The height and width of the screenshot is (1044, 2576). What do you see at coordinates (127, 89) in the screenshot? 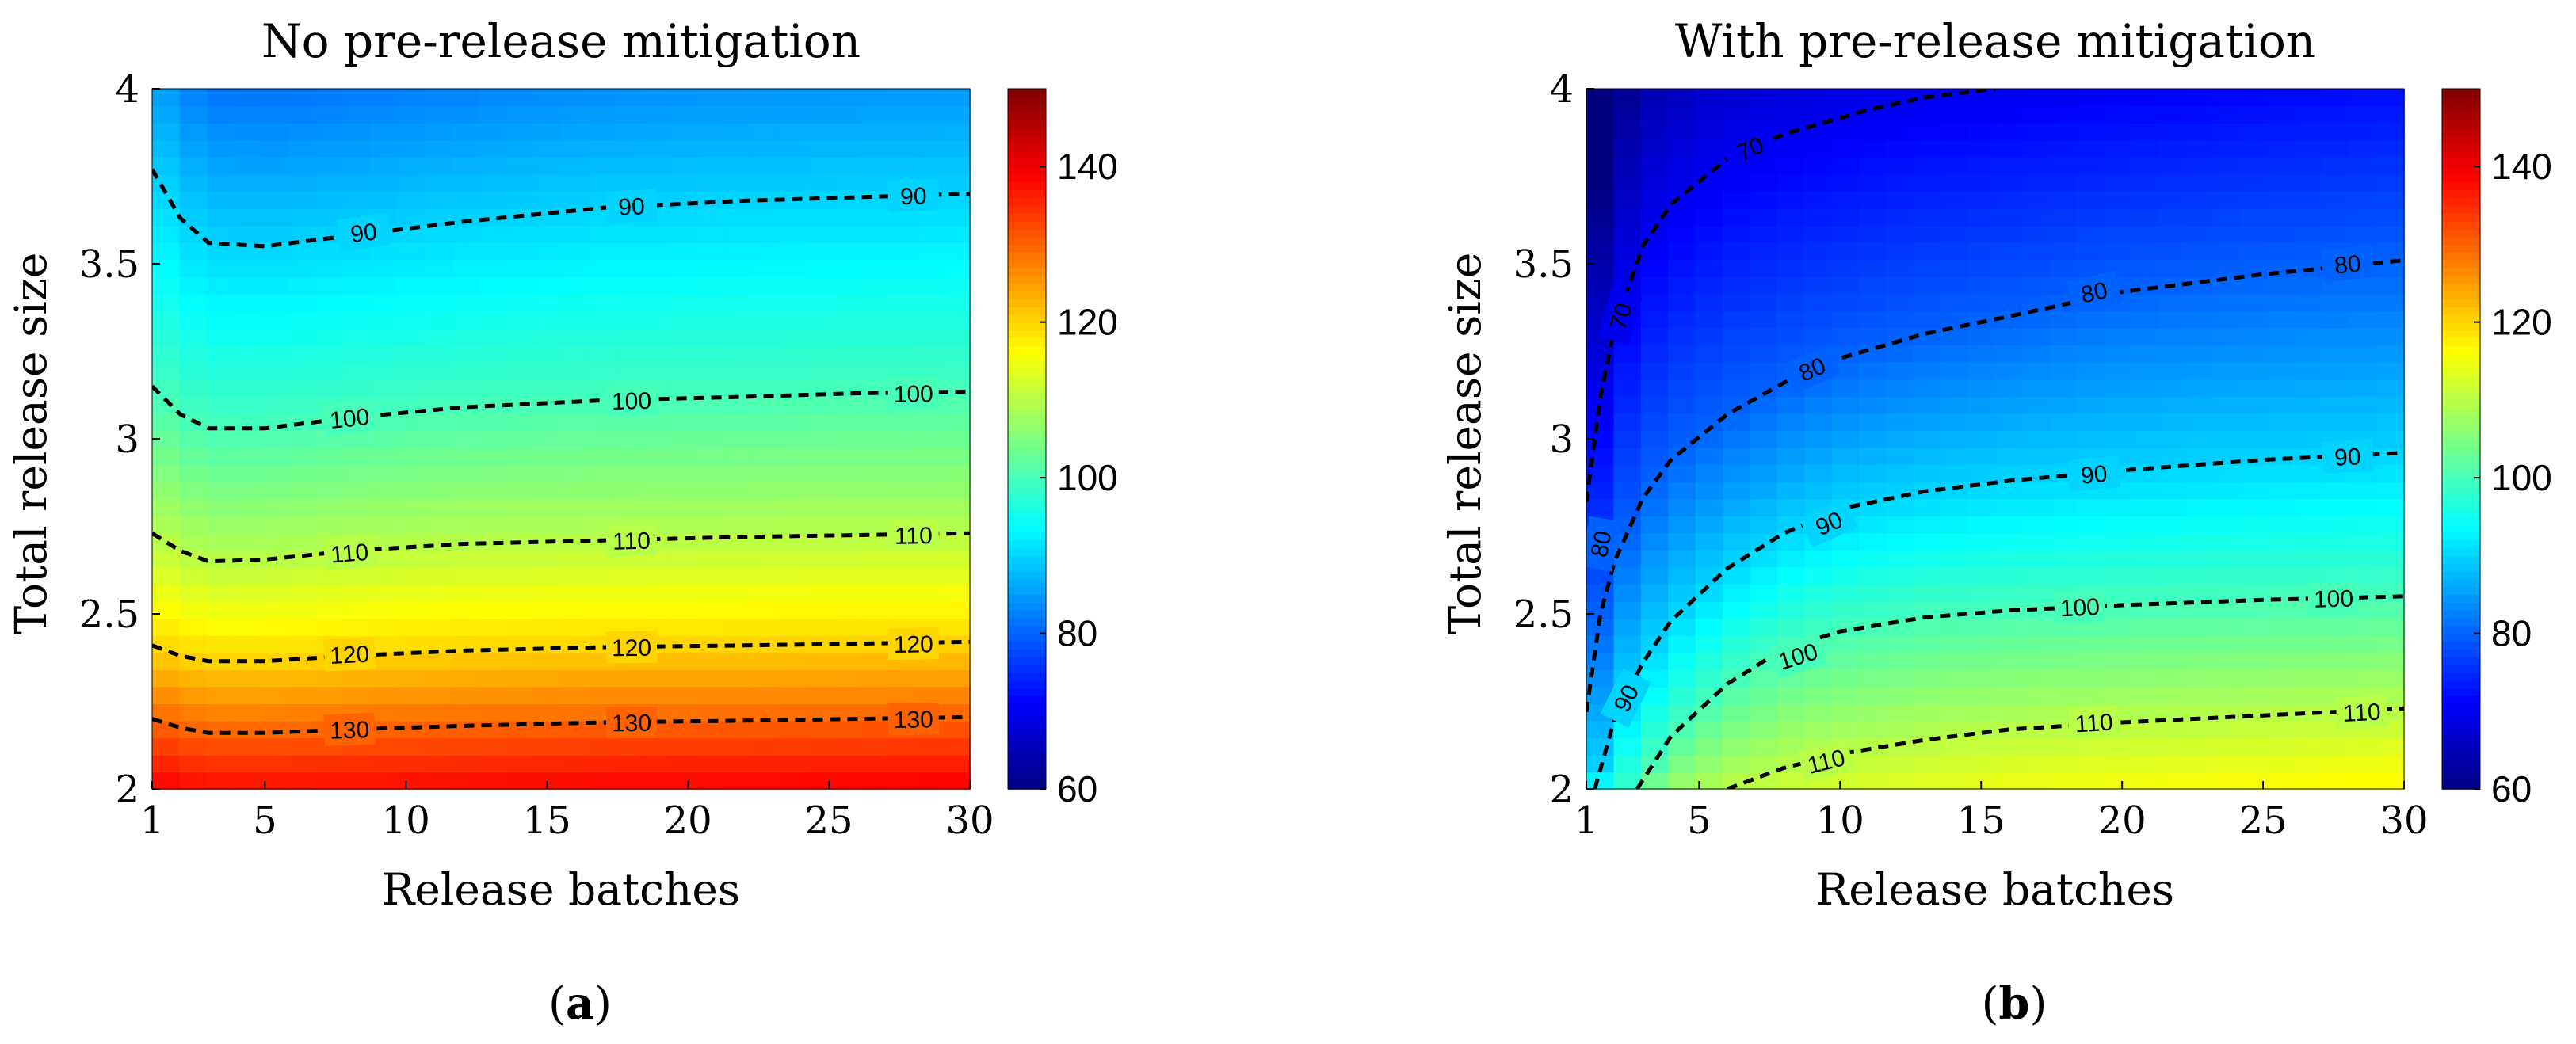
I see `y-tick-label: 4` at bounding box center [127, 89].